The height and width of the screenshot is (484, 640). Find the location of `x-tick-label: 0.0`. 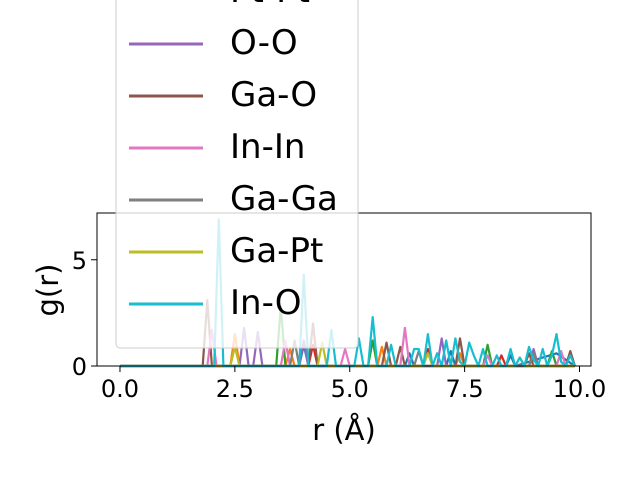

x-tick-label: 0.0 is located at coordinates (120, 389).